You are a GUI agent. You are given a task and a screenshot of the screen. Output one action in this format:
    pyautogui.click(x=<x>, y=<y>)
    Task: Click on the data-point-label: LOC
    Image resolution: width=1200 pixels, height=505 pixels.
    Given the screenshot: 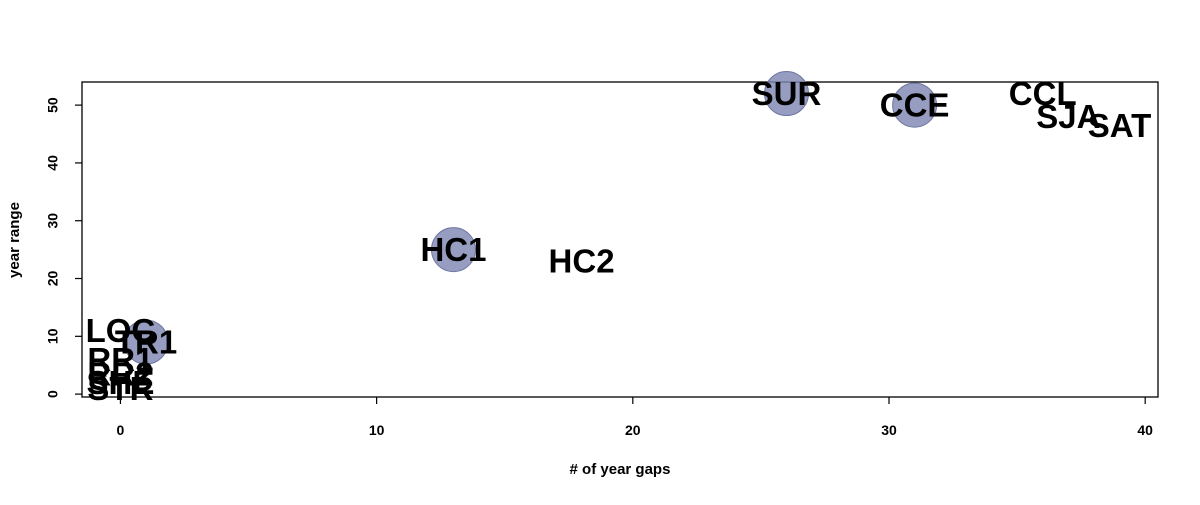 What is the action you would take?
    pyautogui.click(x=121, y=330)
    